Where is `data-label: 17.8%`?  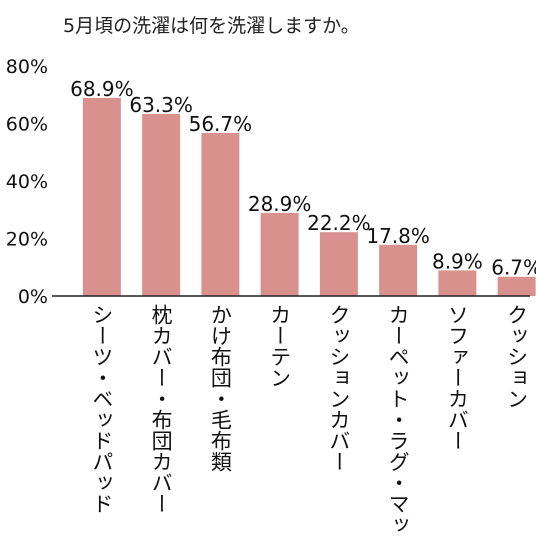
data-label: 17.8% is located at coordinates (398, 236).